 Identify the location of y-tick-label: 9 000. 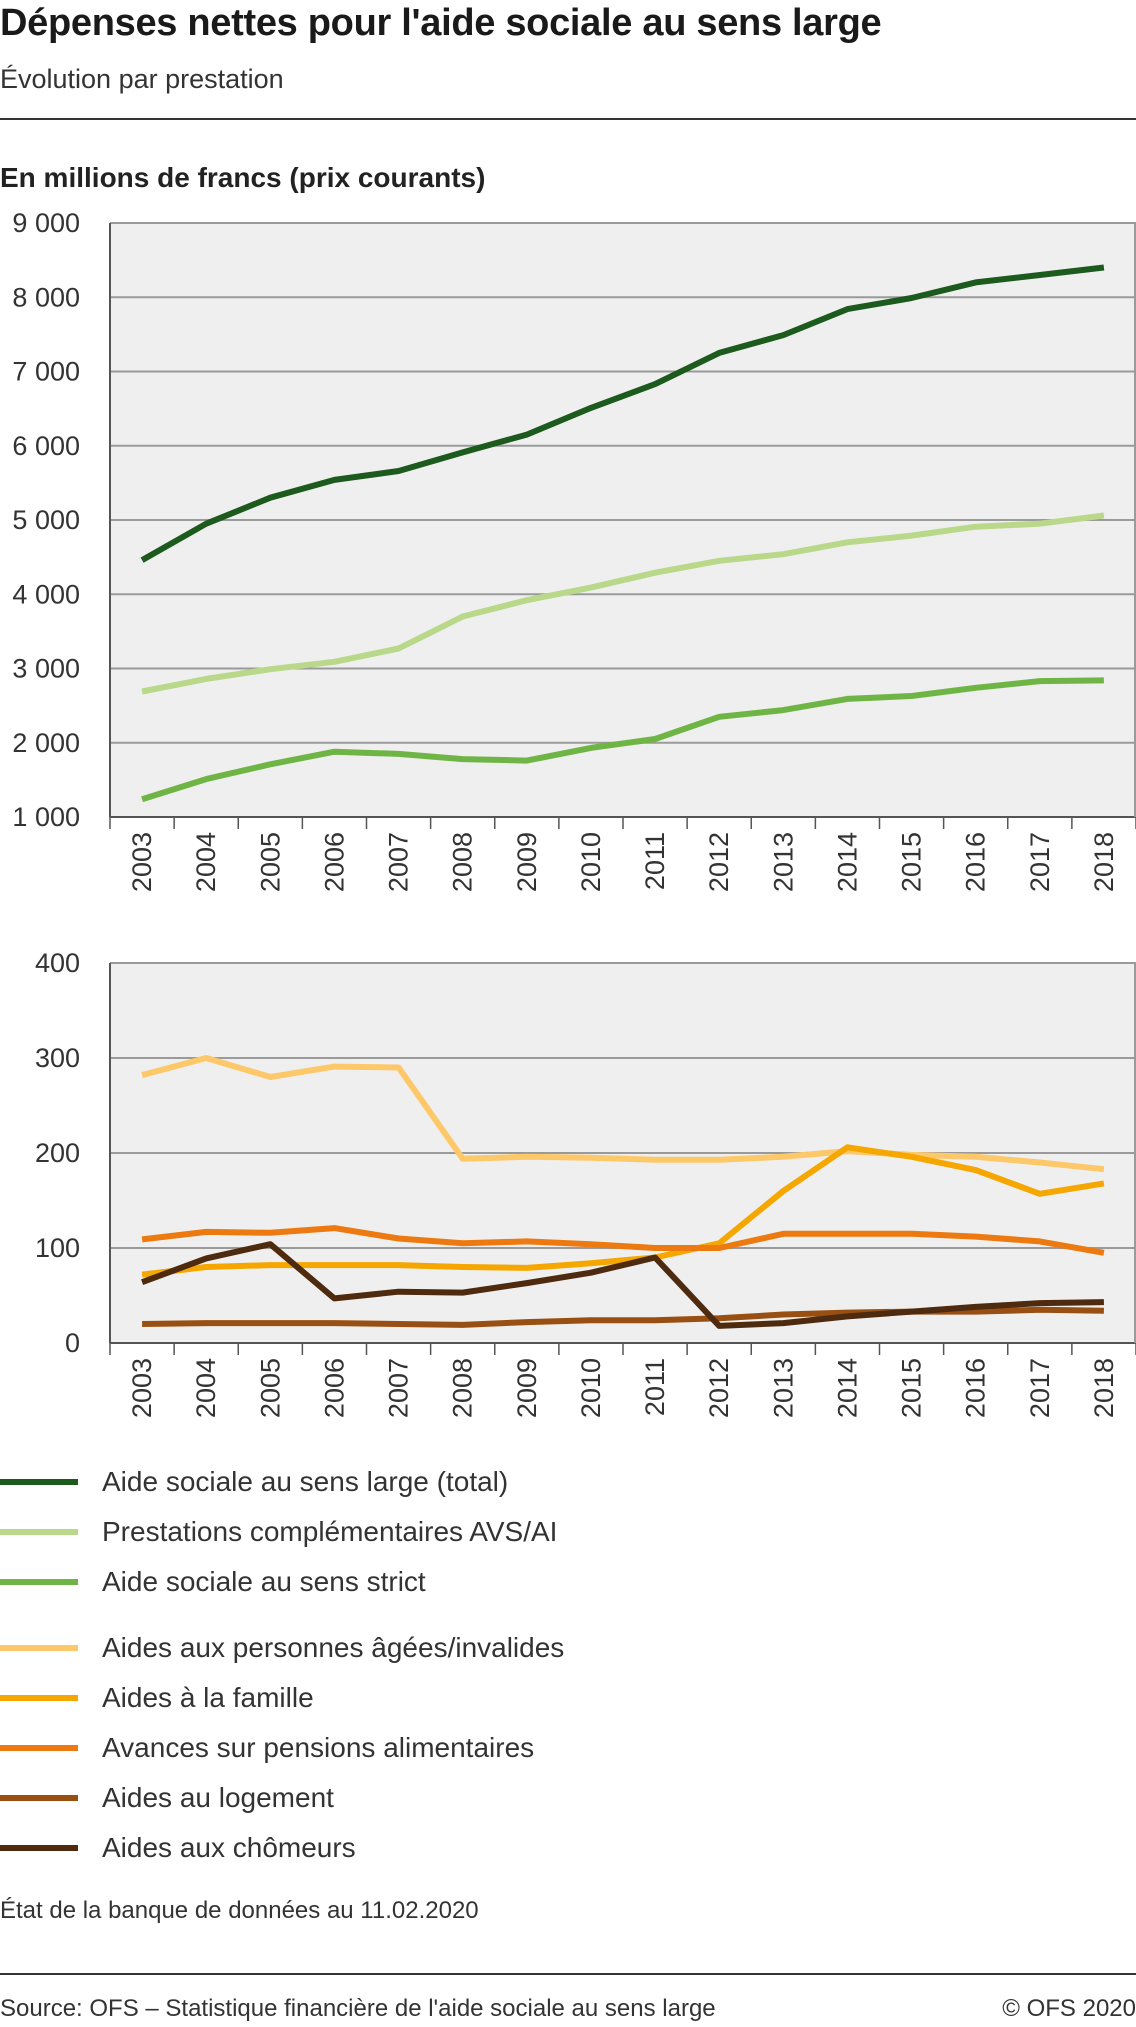
(46, 223).